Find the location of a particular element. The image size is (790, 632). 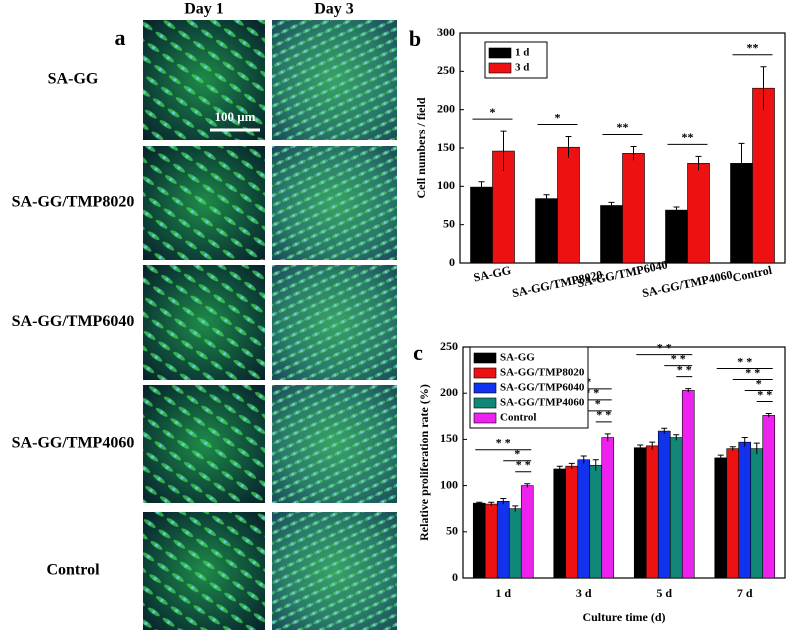

x-axis-label: Culture time (d) is located at coordinates (623, 617).